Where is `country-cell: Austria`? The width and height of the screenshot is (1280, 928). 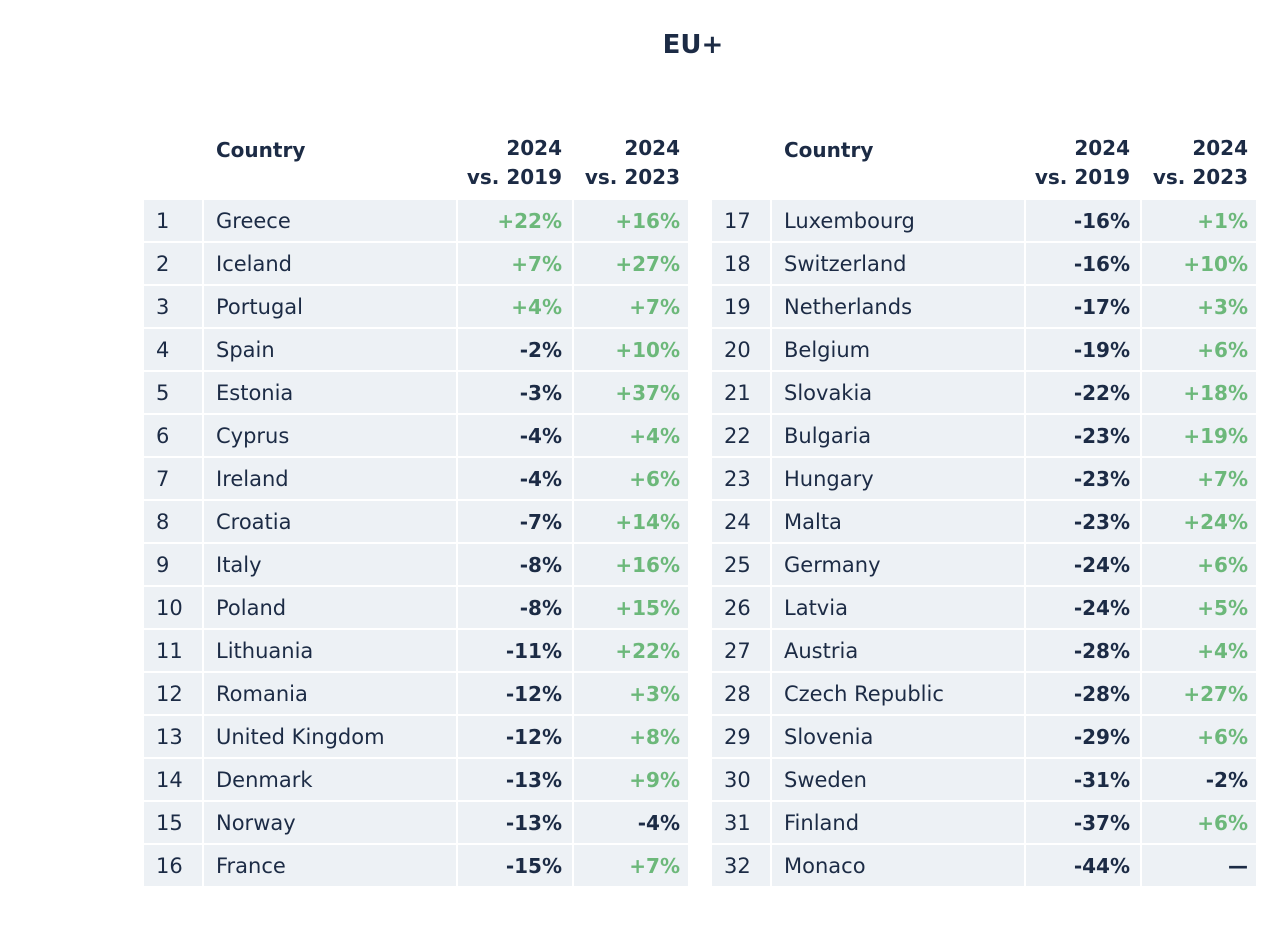
country-cell: Austria is located at coordinates (898, 650).